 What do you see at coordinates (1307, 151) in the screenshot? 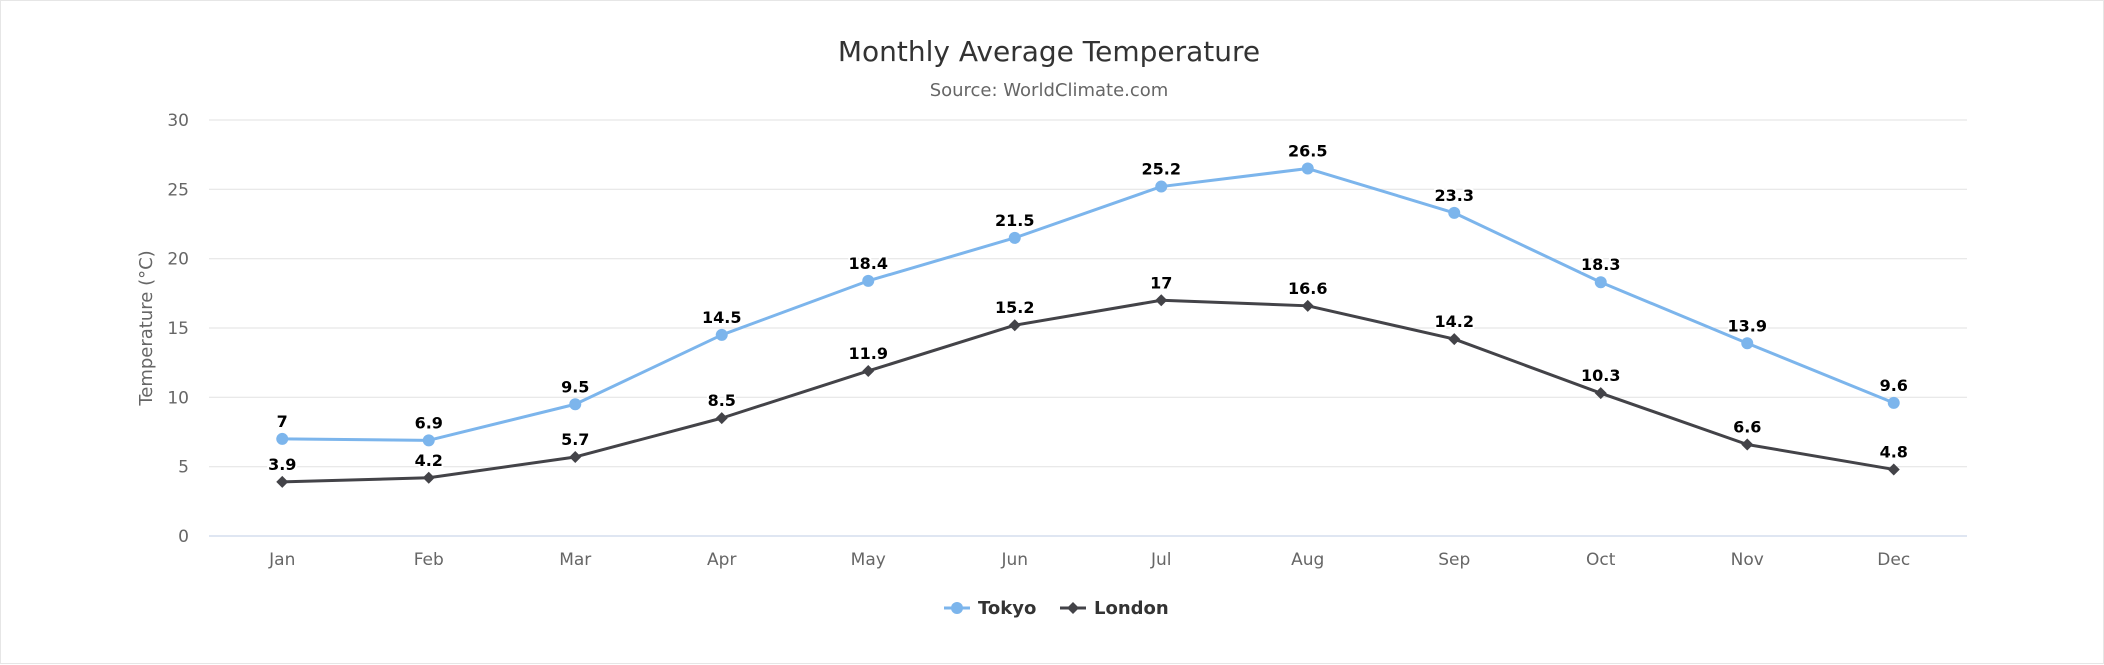
I see `data-label: 26.5` at bounding box center [1307, 151].